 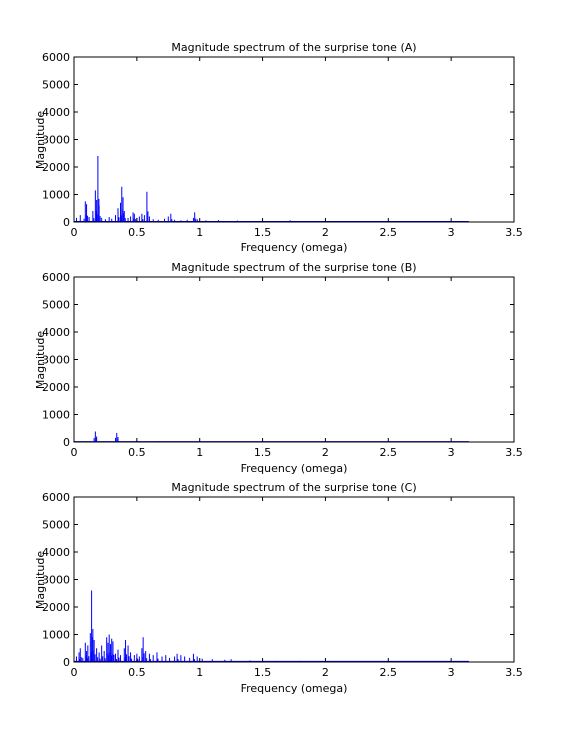 What do you see at coordinates (56, 497) in the screenshot?
I see `subplot-c-ytick-label: 6000` at bounding box center [56, 497].